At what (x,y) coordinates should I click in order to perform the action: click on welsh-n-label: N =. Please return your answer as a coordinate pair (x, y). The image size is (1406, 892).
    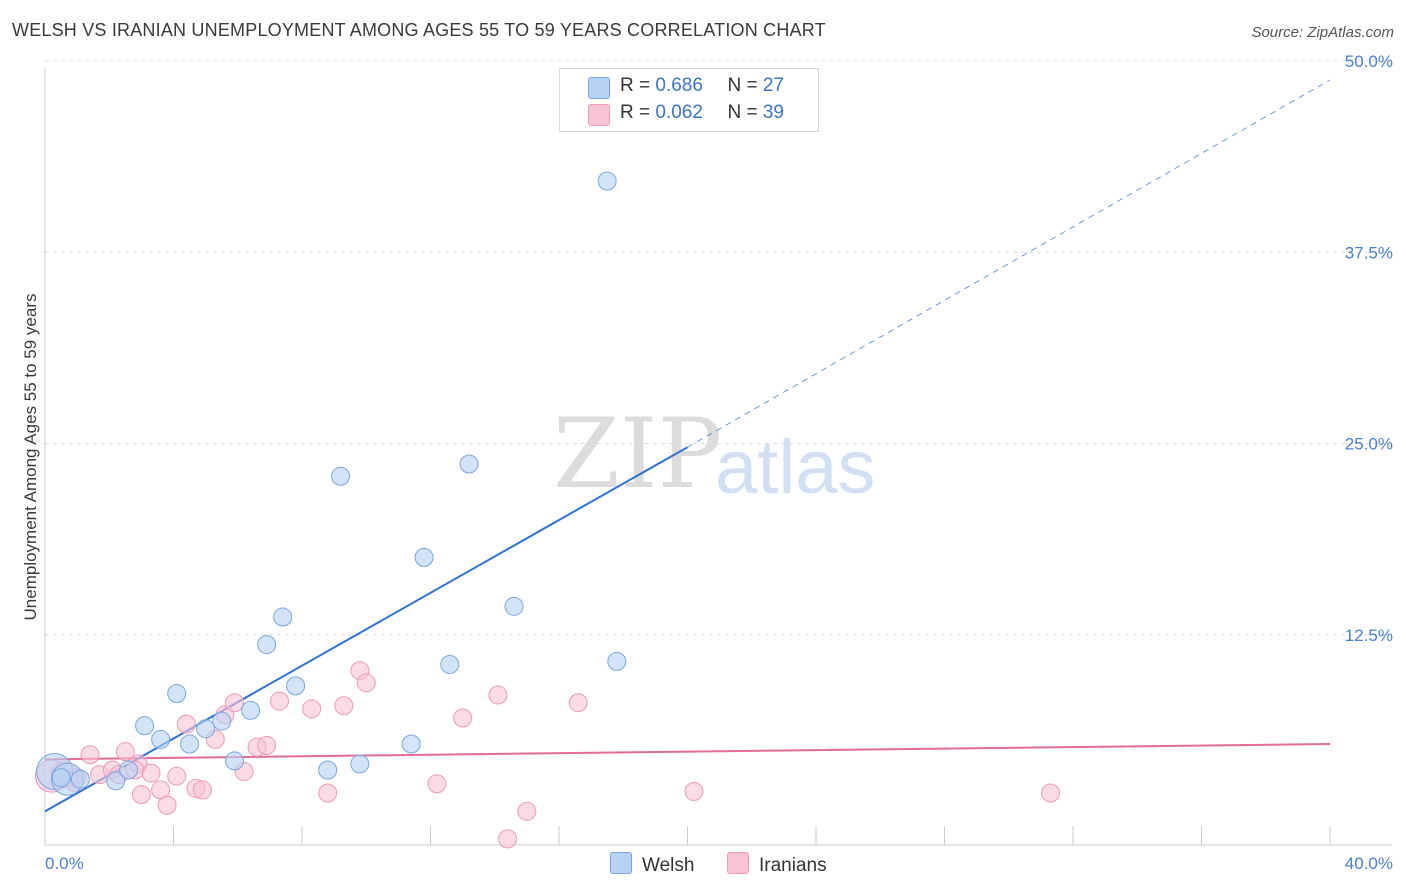
    Looking at the image, I should click on (745, 85).